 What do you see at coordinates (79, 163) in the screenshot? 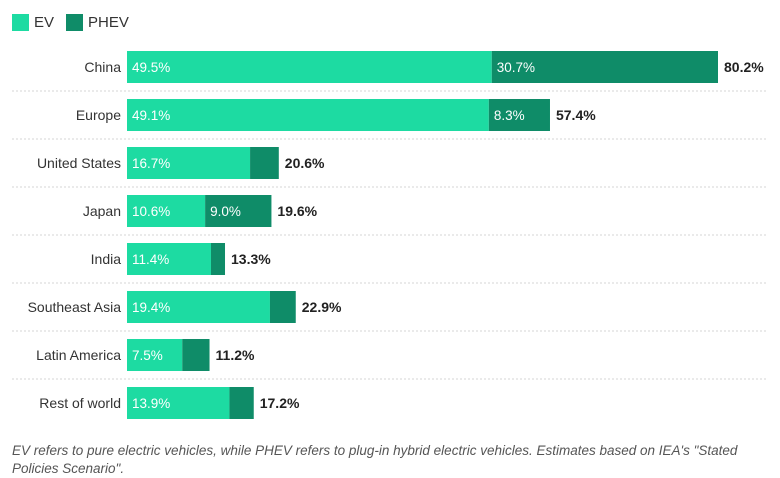
I see `category-label: United States` at bounding box center [79, 163].